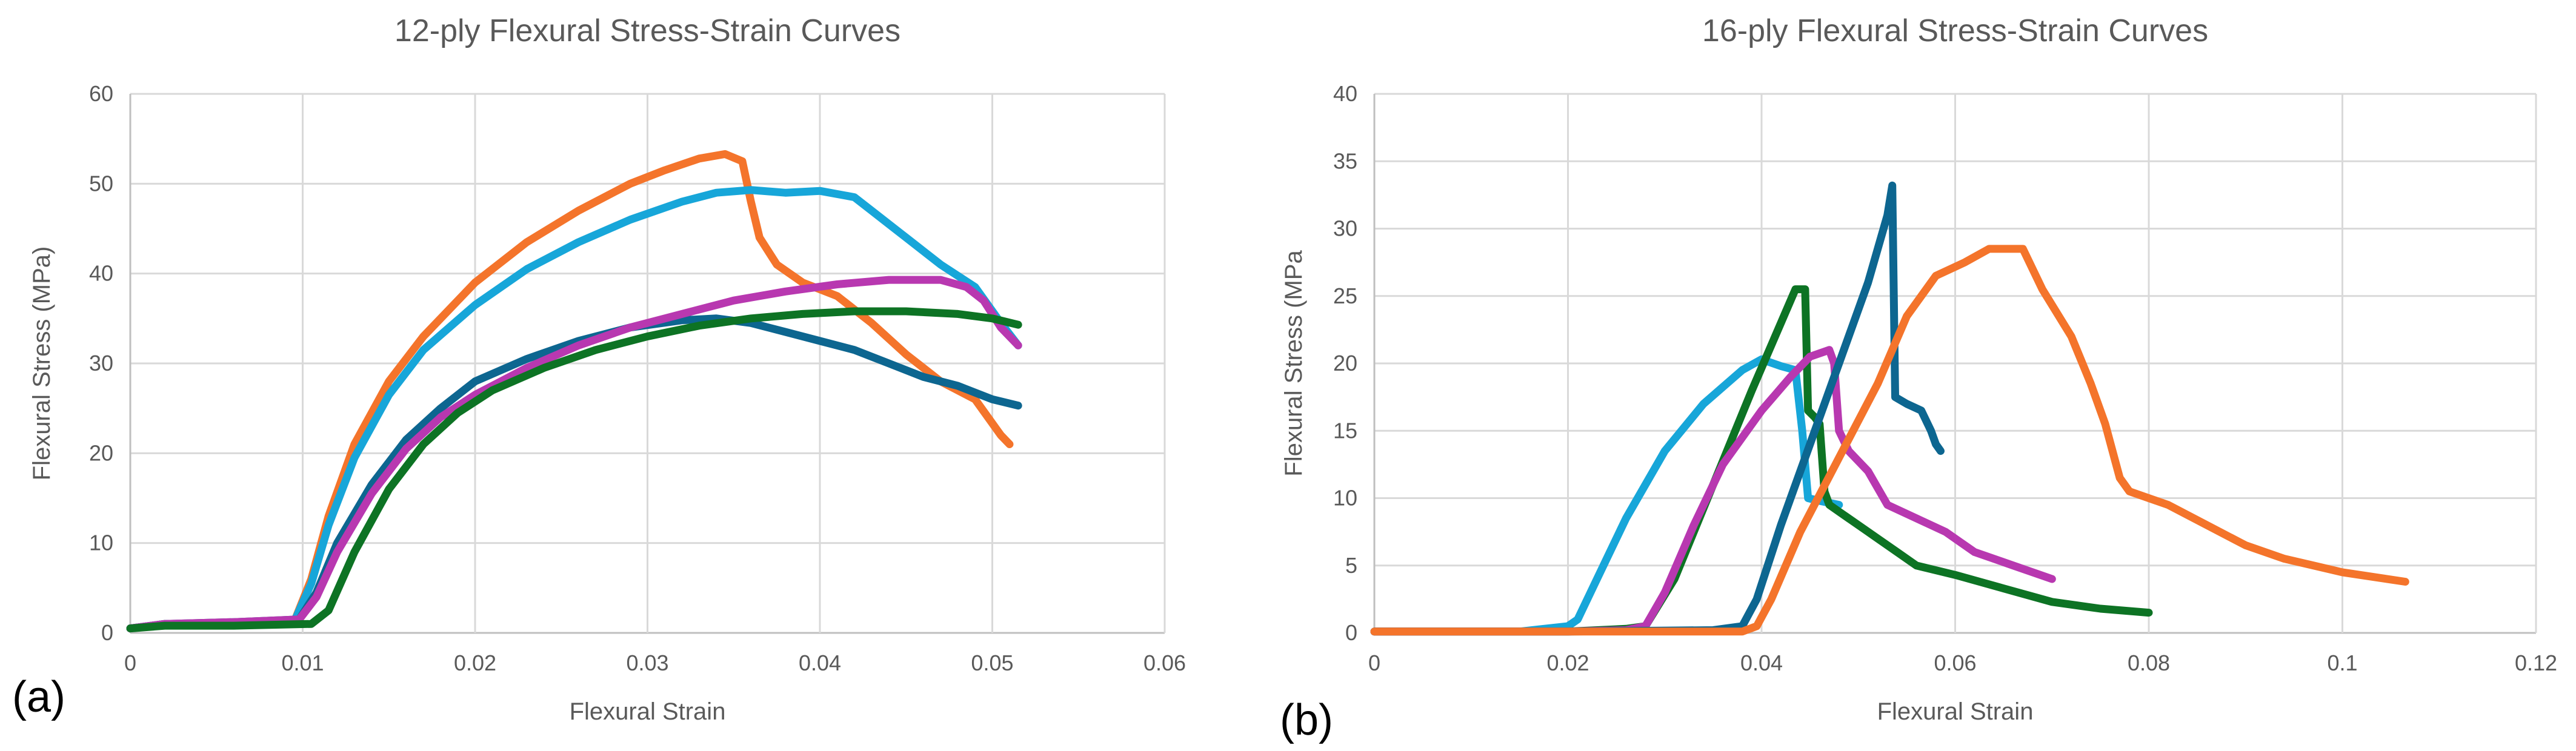 This screenshot has width=2576, height=751. Describe the element at coordinates (38, 697) in the screenshot. I see `panel-label: (a)` at that location.